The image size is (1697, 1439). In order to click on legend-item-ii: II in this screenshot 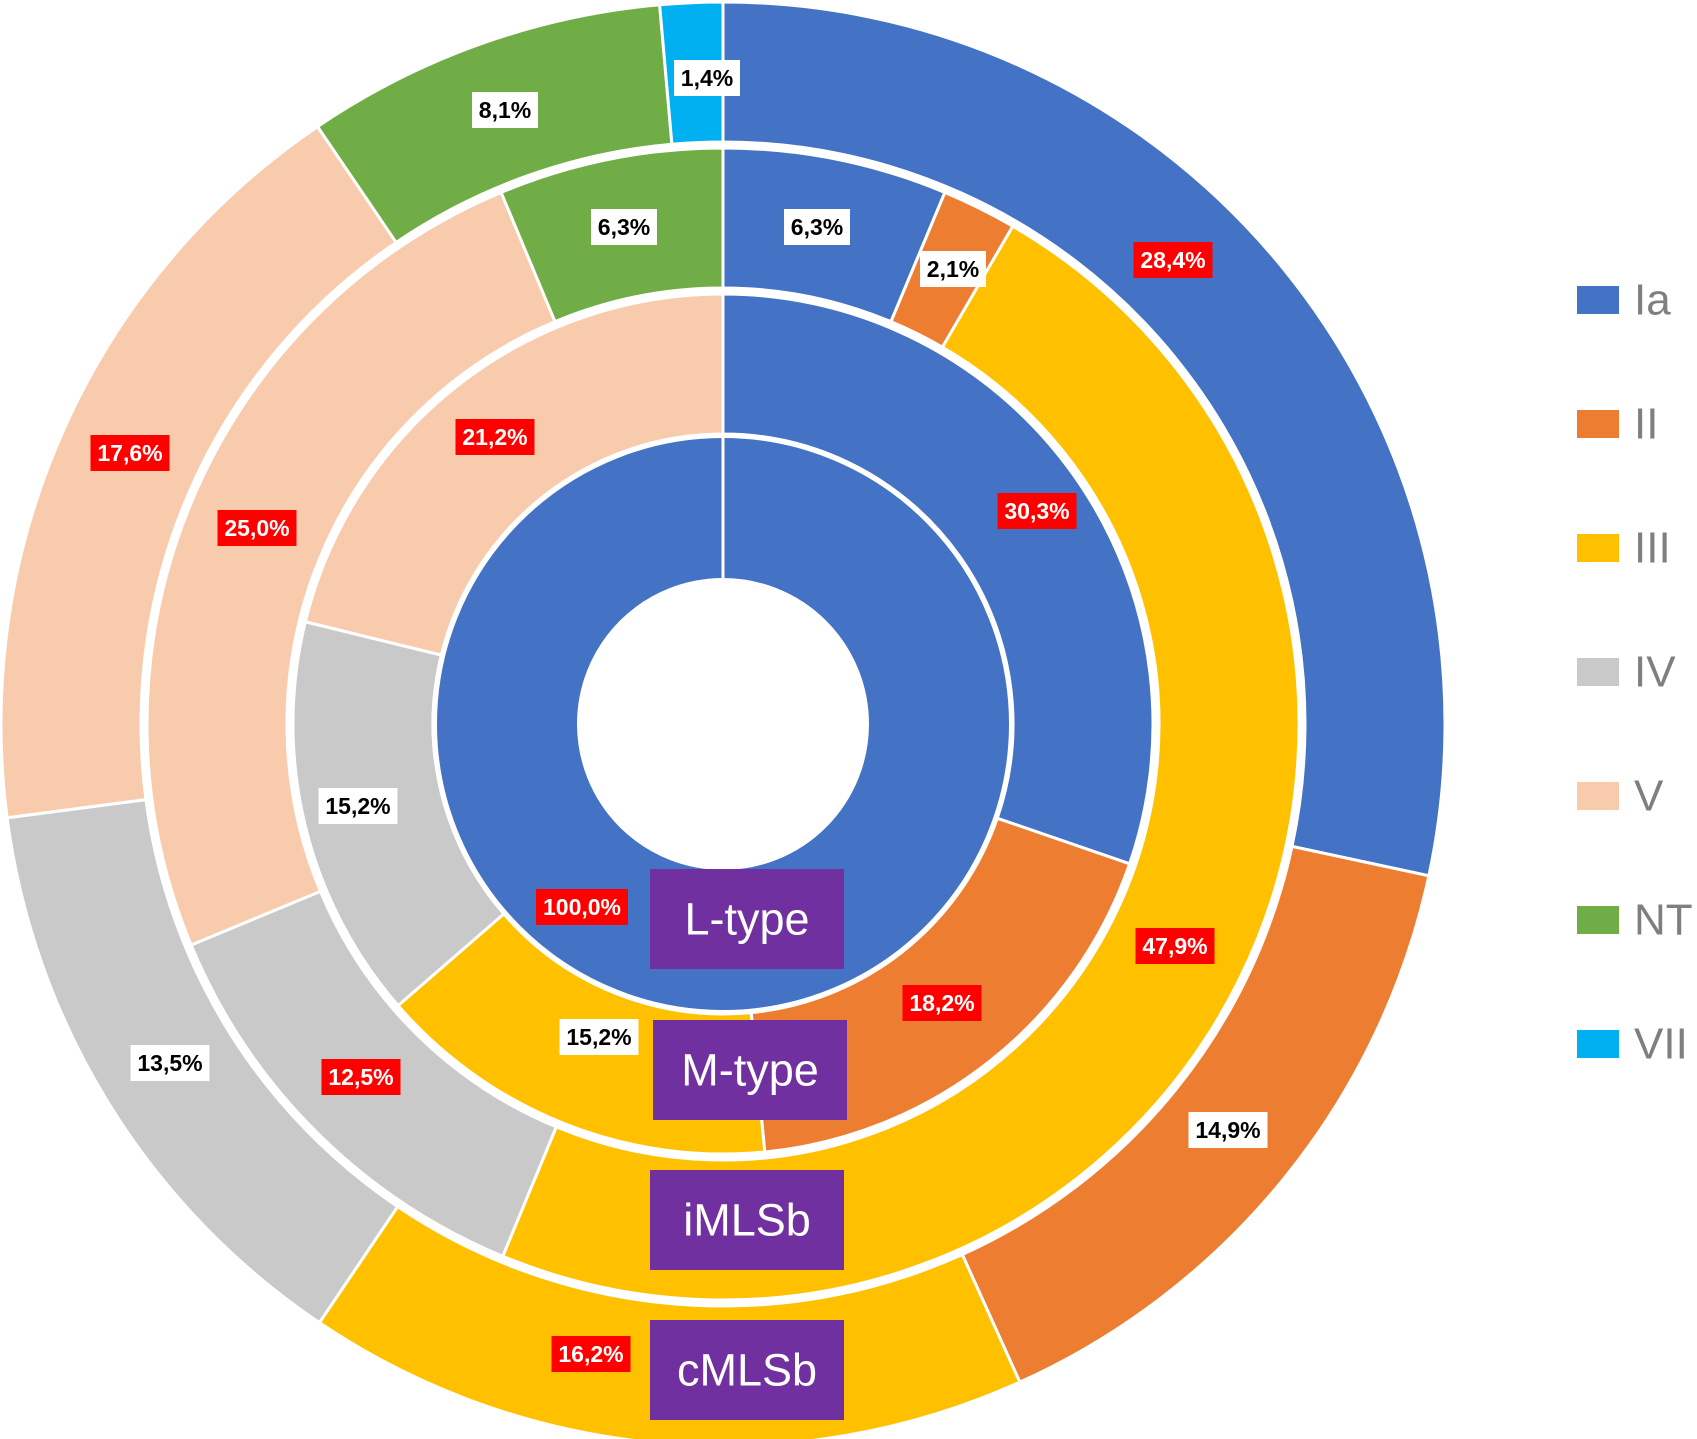, I will do `click(1617, 424)`.